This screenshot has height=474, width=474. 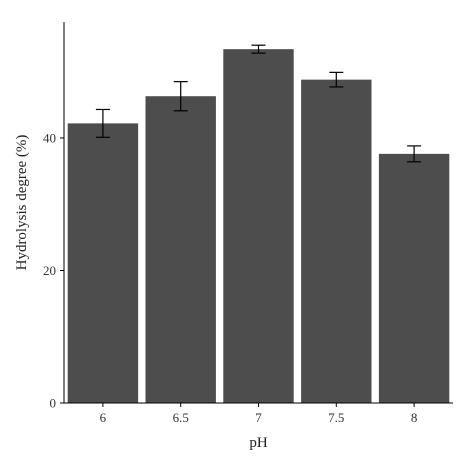 What do you see at coordinates (22, 203) in the screenshot?
I see `y-axis-title: Hydrolysis degree (%)` at bounding box center [22, 203].